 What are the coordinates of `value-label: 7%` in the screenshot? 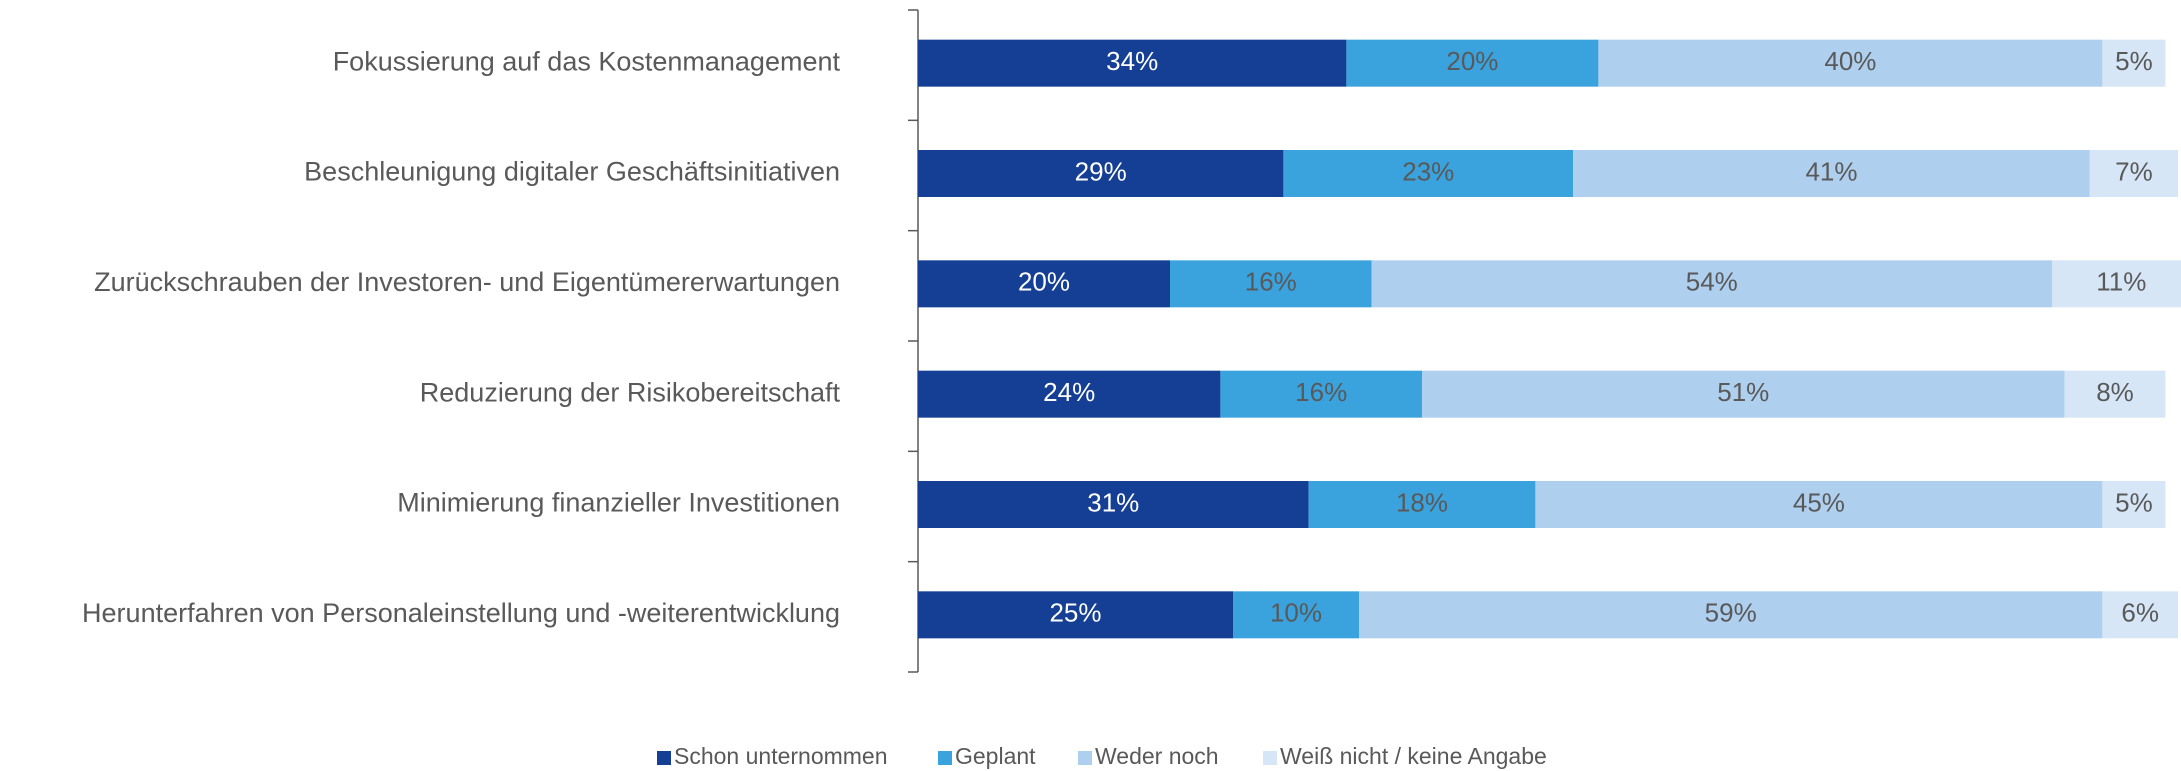 It's located at (2134, 171).